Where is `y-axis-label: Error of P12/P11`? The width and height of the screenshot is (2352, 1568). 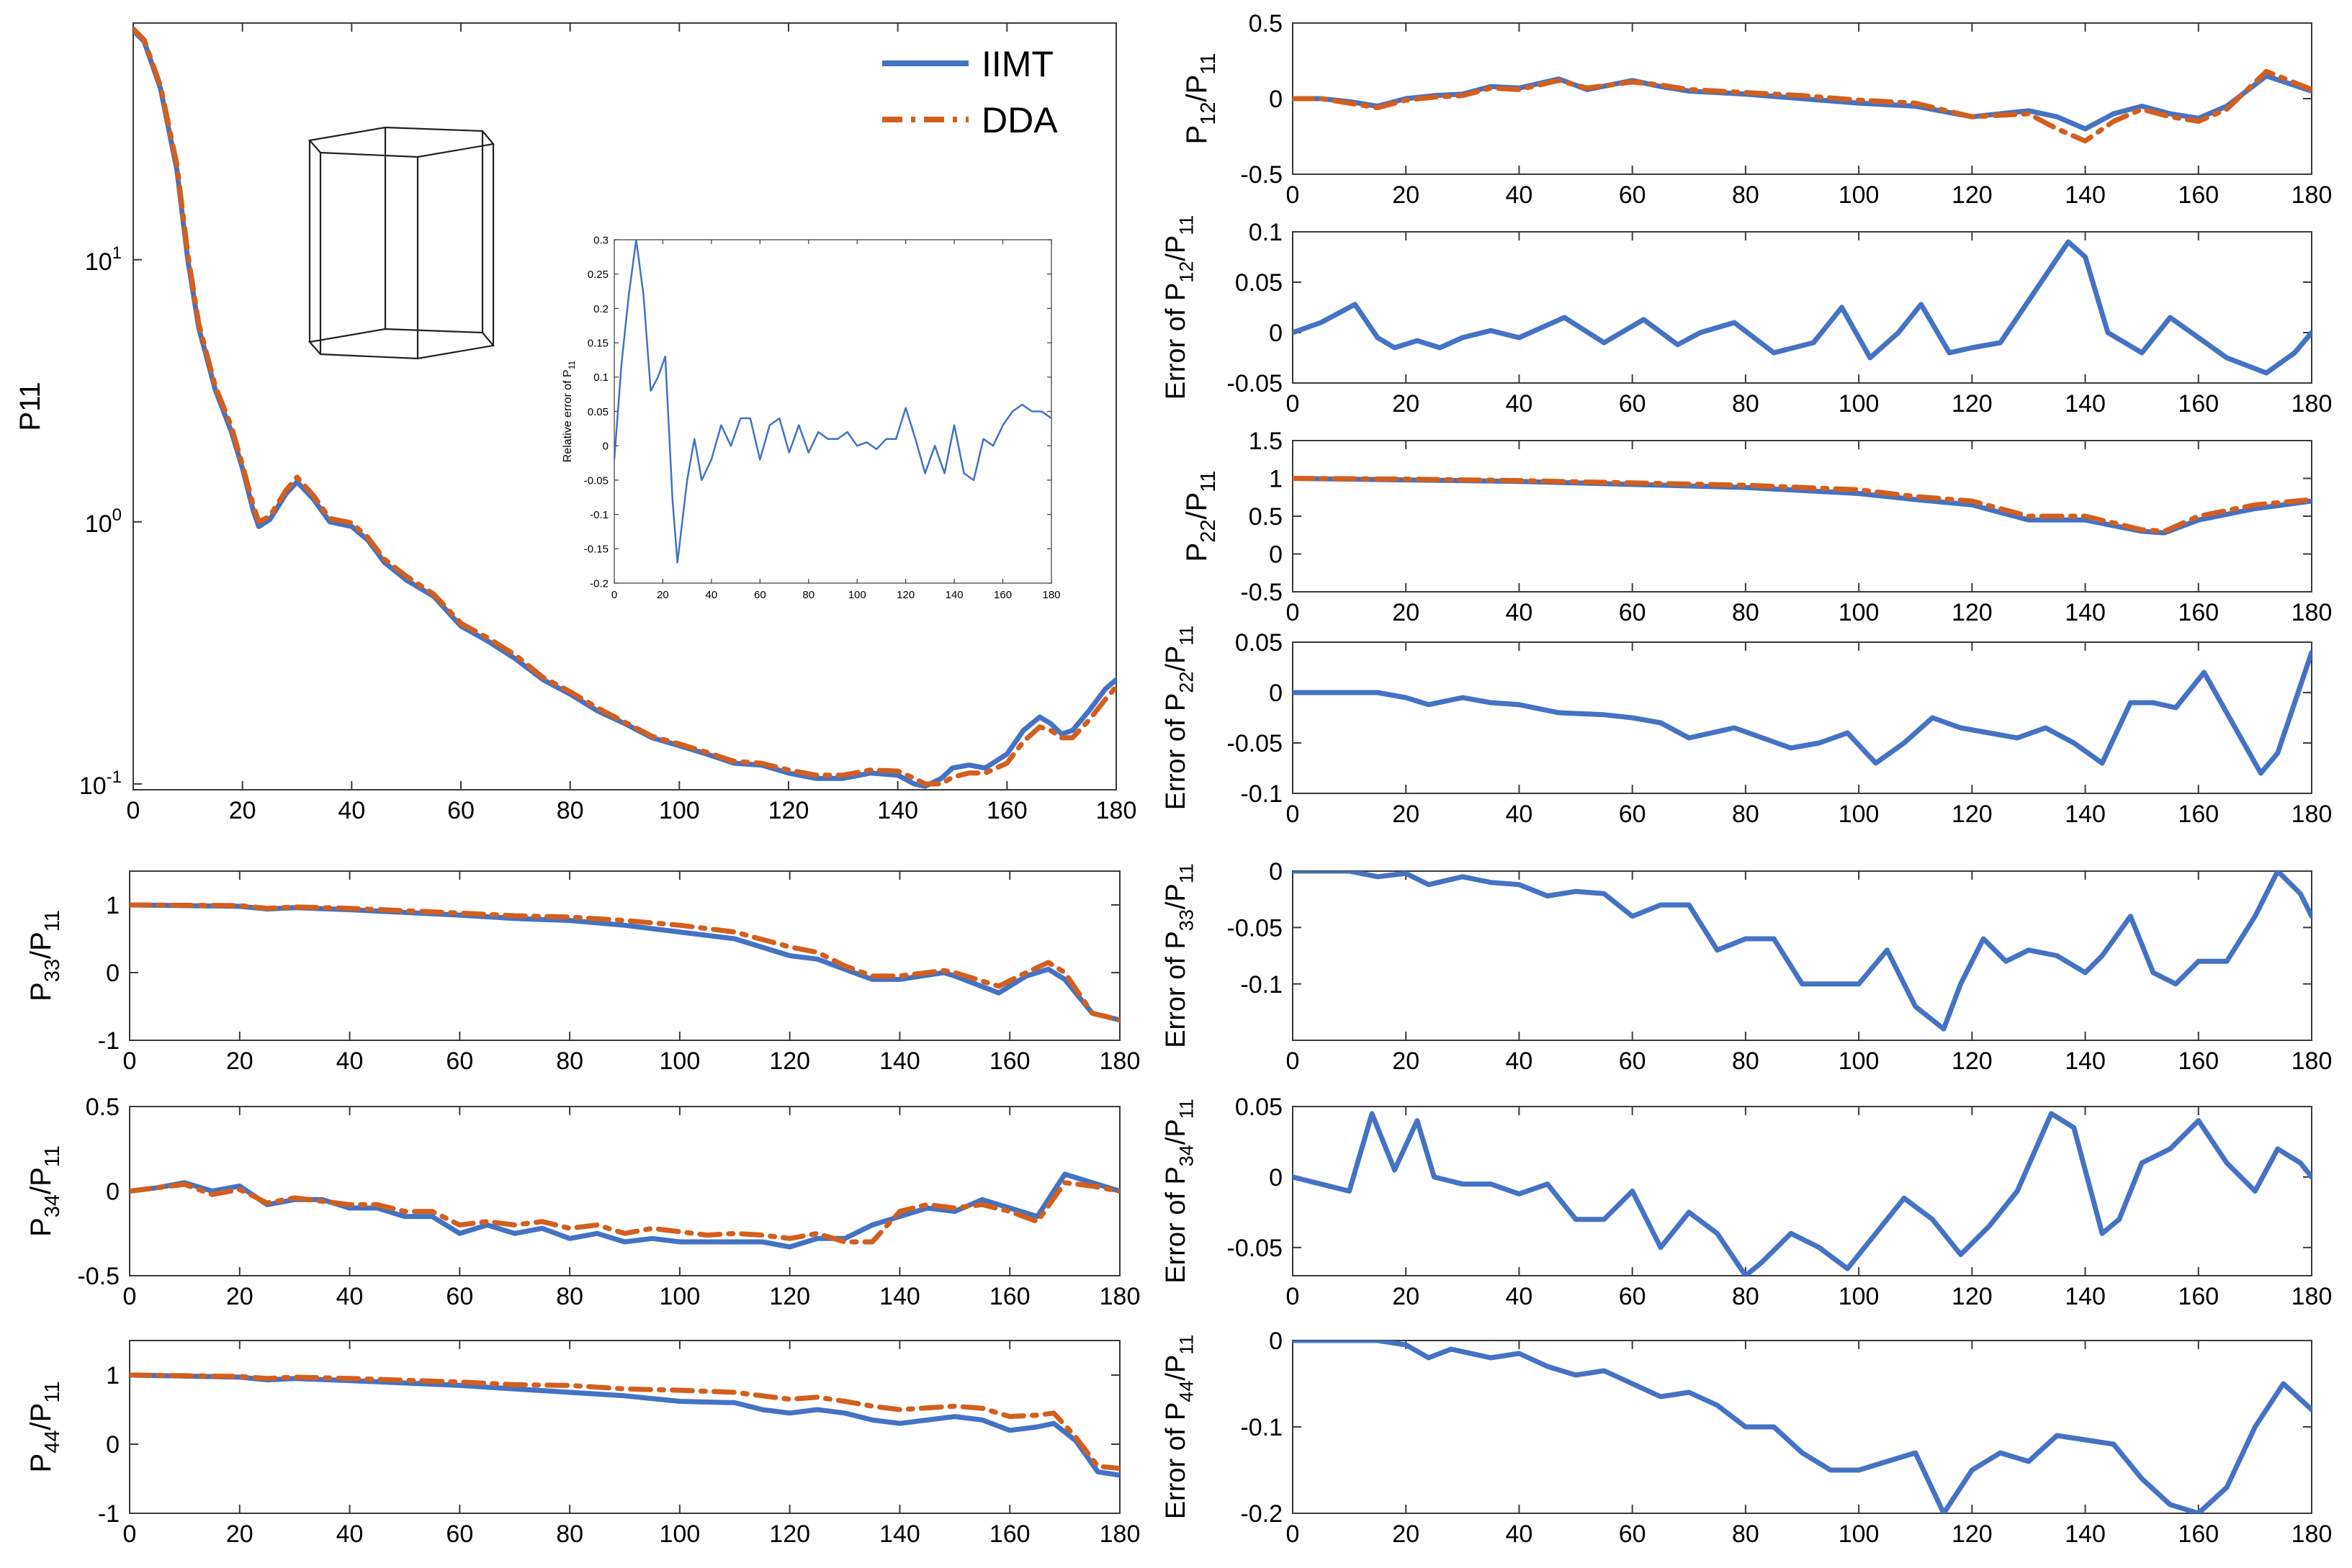 y-axis-label: Error of P12/P11 is located at coordinates (1179, 307).